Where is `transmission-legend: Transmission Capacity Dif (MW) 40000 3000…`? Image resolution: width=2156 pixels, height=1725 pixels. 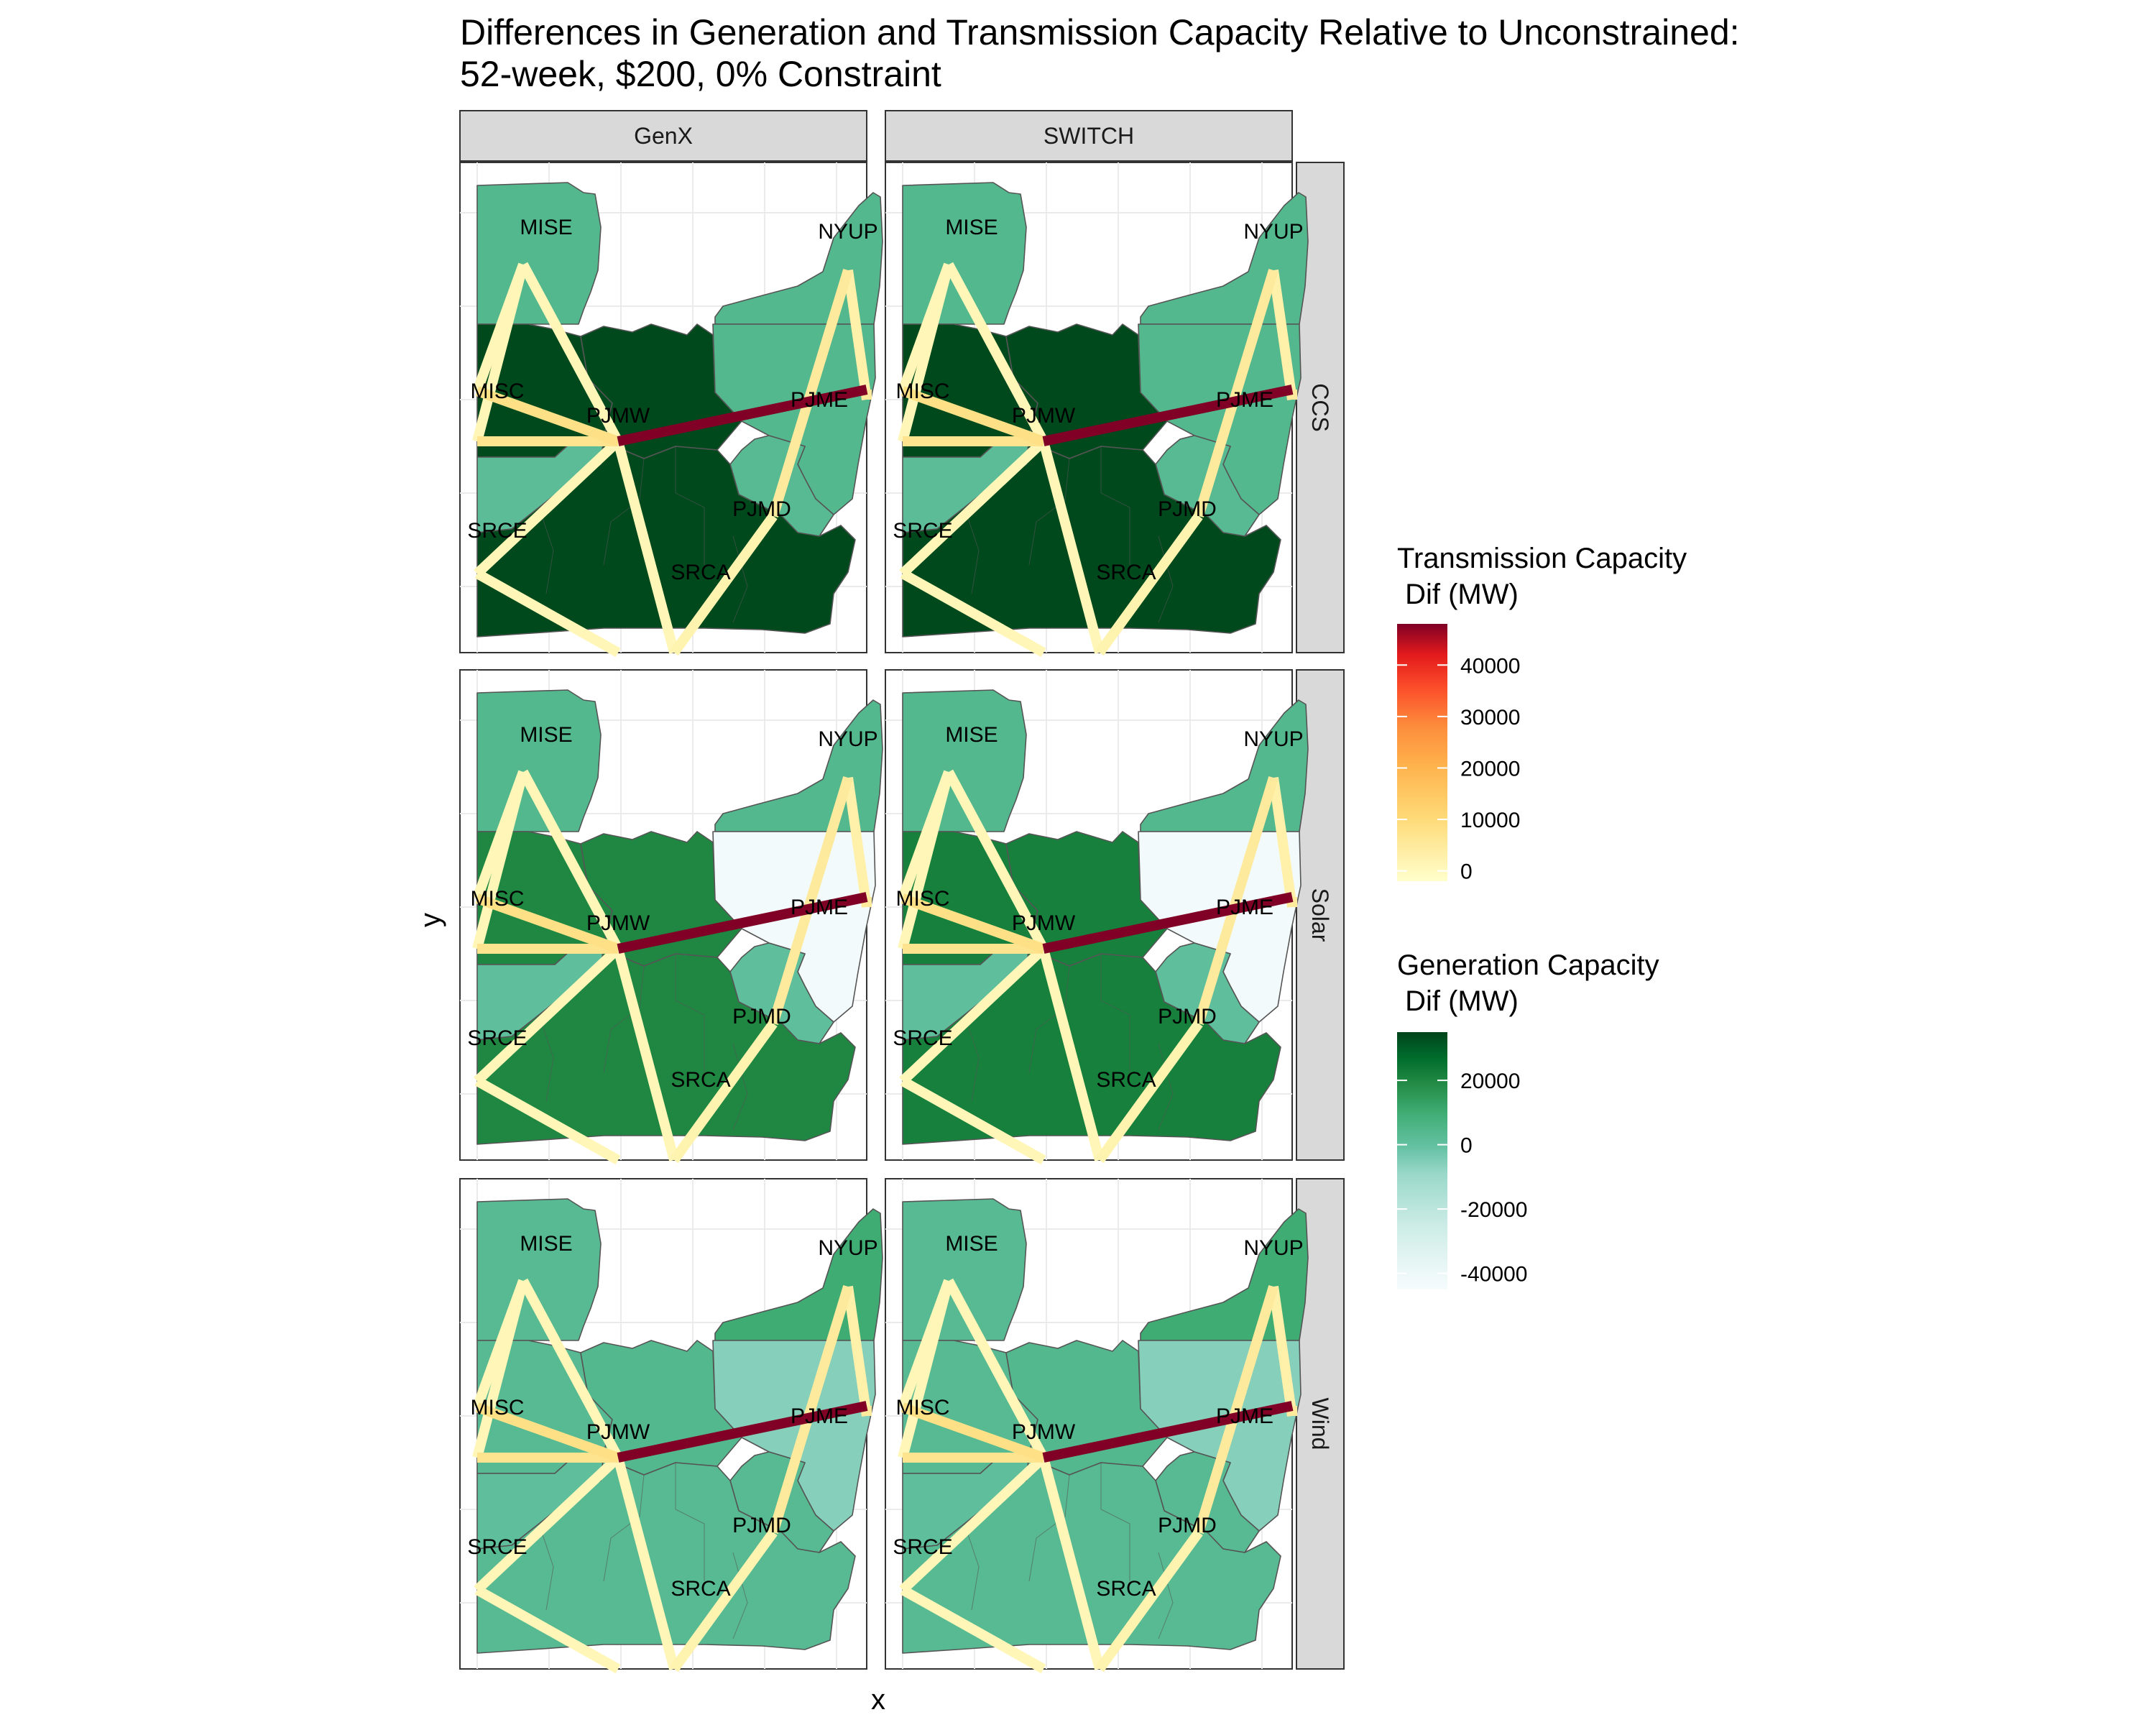
transmission-legend: Transmission Capacity Dif (MW) 40000 3000… is located at coordinates (1542, 713).